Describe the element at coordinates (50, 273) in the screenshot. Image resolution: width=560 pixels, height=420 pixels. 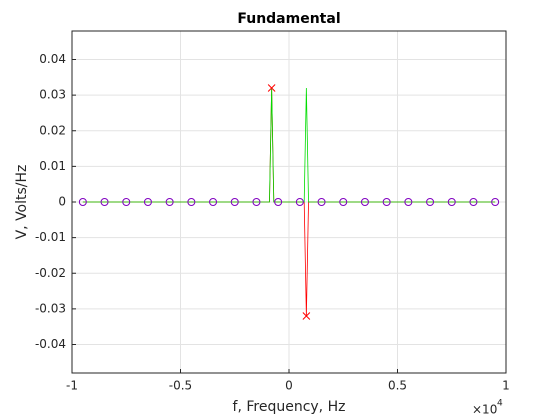
I see `y-tick-label: -0.02` at that location.